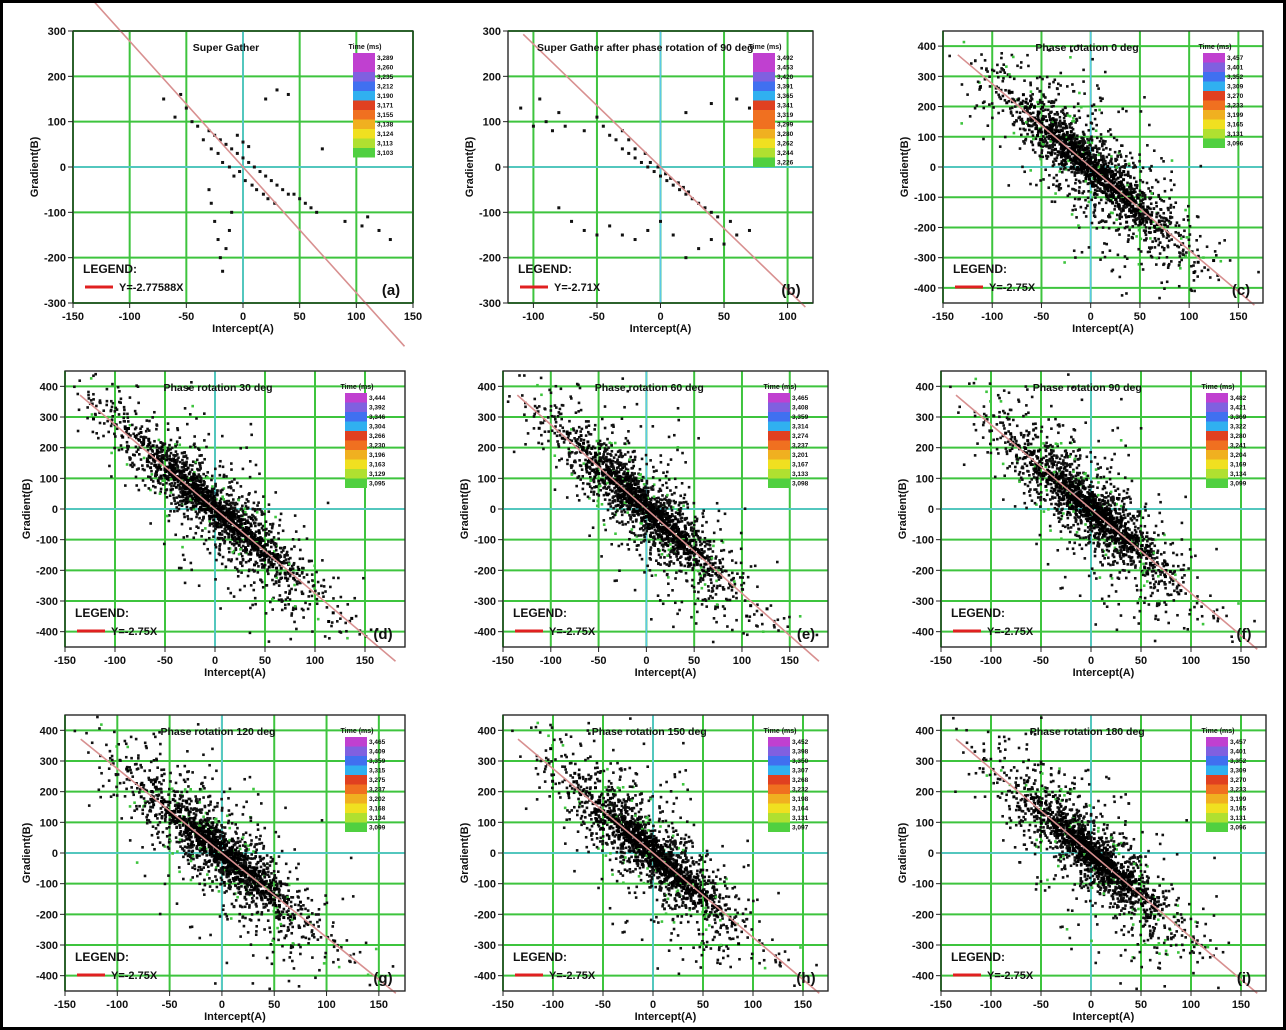 Image resolution: width=1286 pixels, height=1030 pixels. Describe the element at coordinates (927, 77) in the screenshot. I see `y-tick-label: 300` at that location.